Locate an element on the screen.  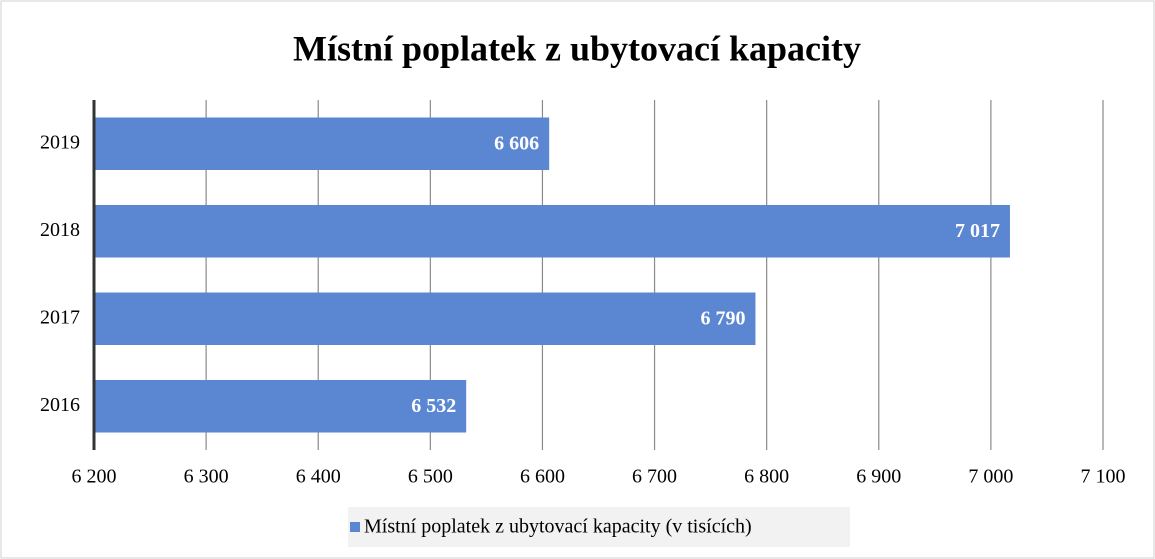
chart-title: Místní poplatek z ubytovací kapacity is located at coordinates (577, 48).